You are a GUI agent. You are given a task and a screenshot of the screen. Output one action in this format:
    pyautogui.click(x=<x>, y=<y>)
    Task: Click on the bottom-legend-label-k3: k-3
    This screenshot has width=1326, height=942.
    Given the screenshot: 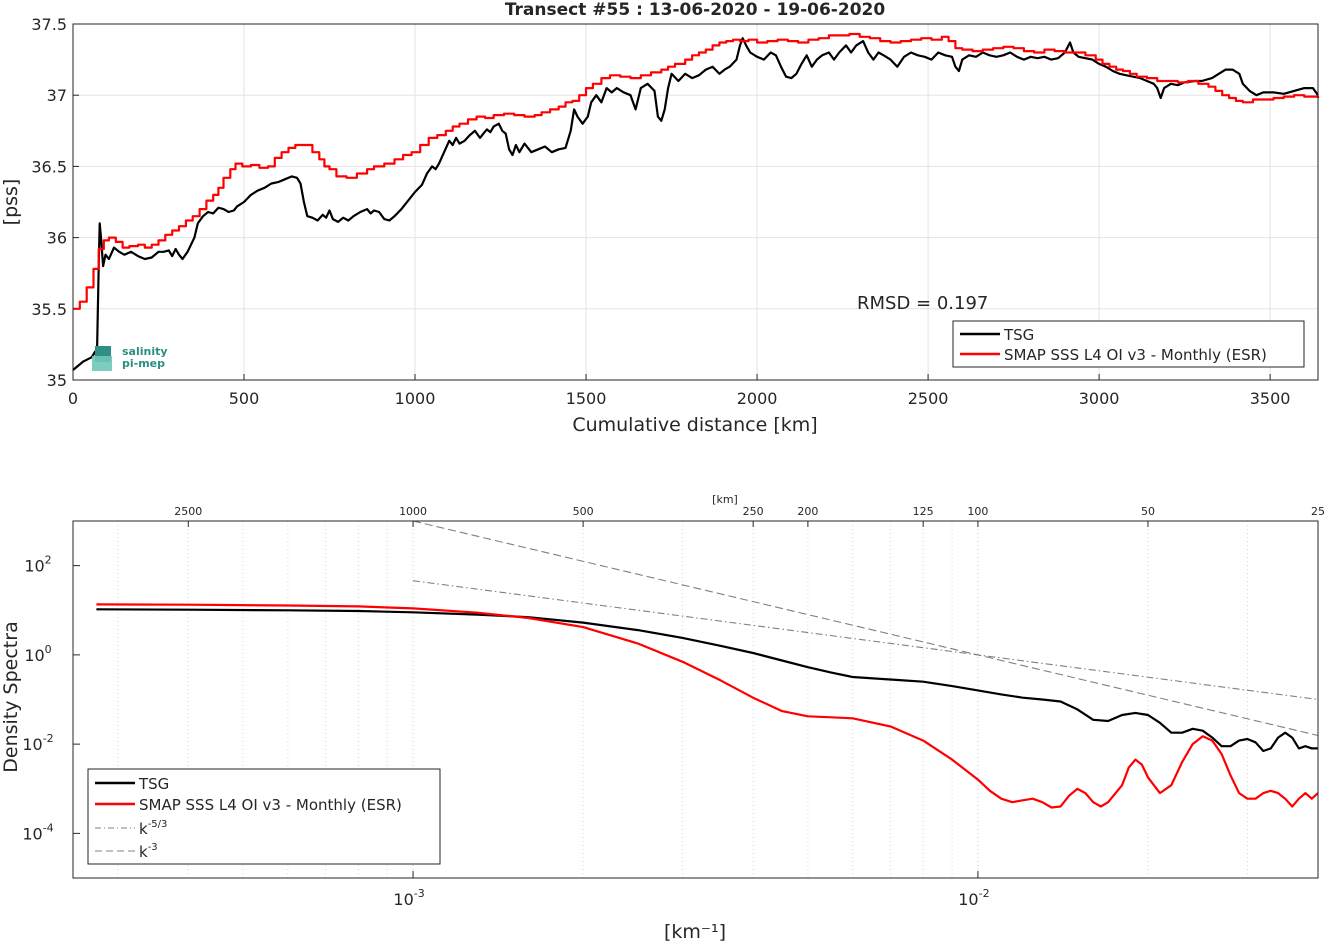 What is the action you would take?
    pyautogui.click(x=148, y=851)
    